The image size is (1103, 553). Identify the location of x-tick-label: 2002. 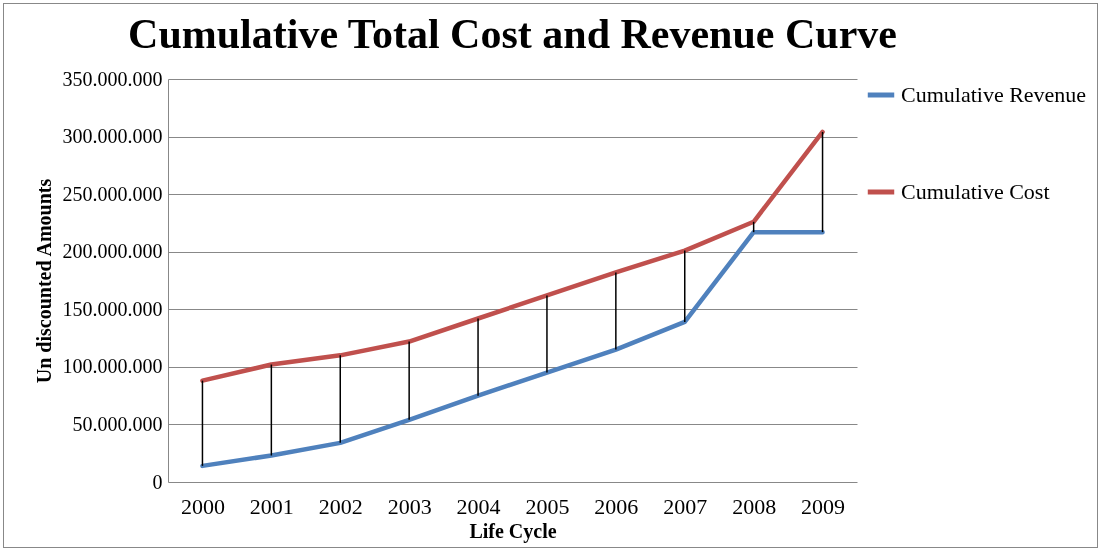
(340, 506).